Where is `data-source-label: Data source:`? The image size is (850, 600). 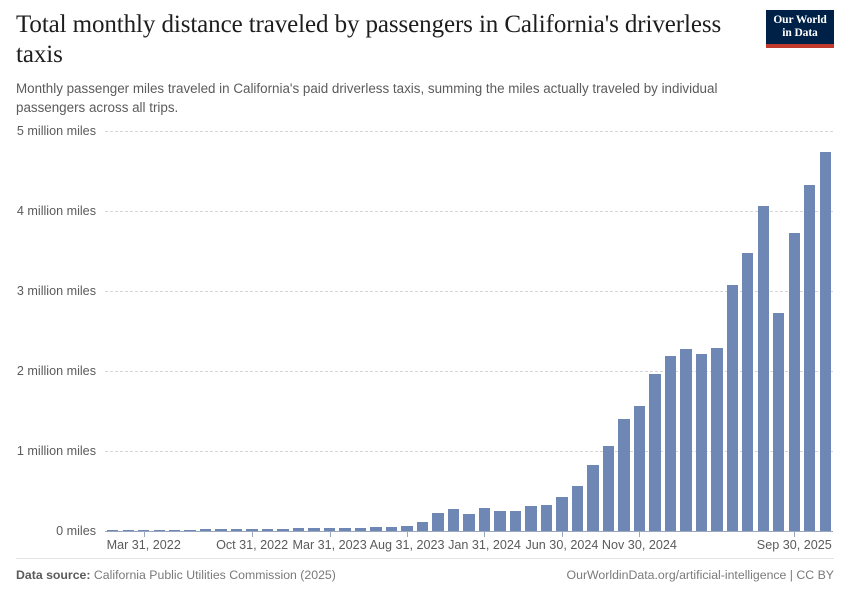
data-source-label: Data source: is located at coordinates (53, 575).